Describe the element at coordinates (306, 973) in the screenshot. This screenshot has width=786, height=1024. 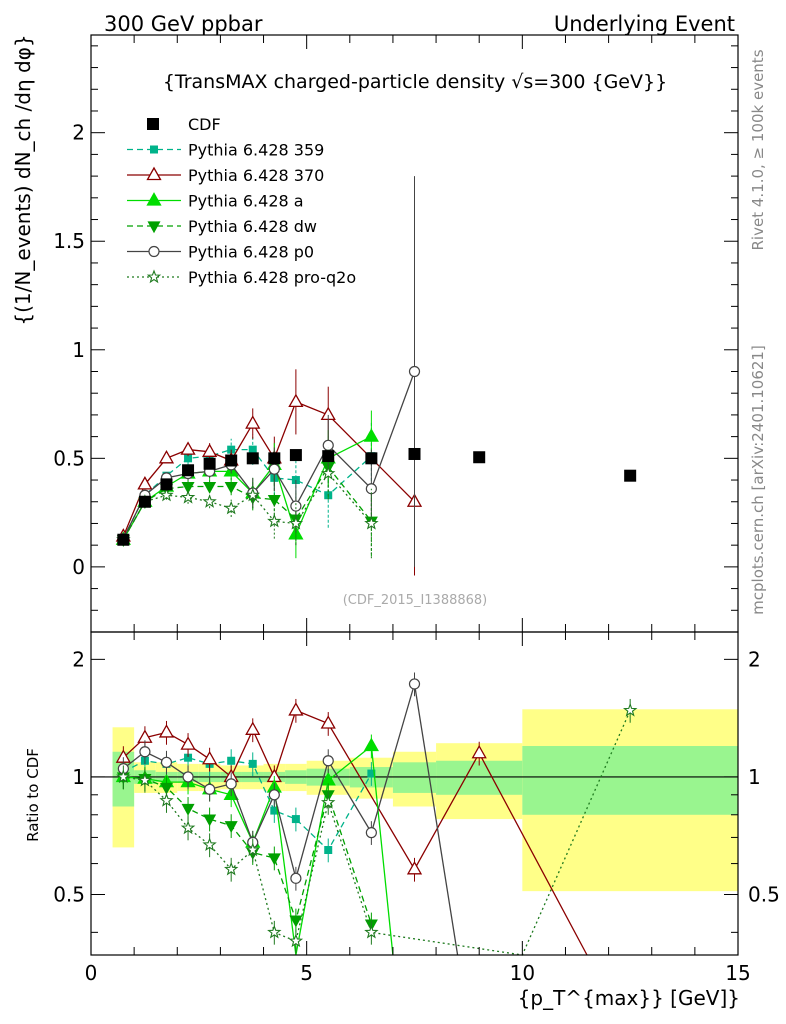
I see `x-tick-label: 5` at that location.